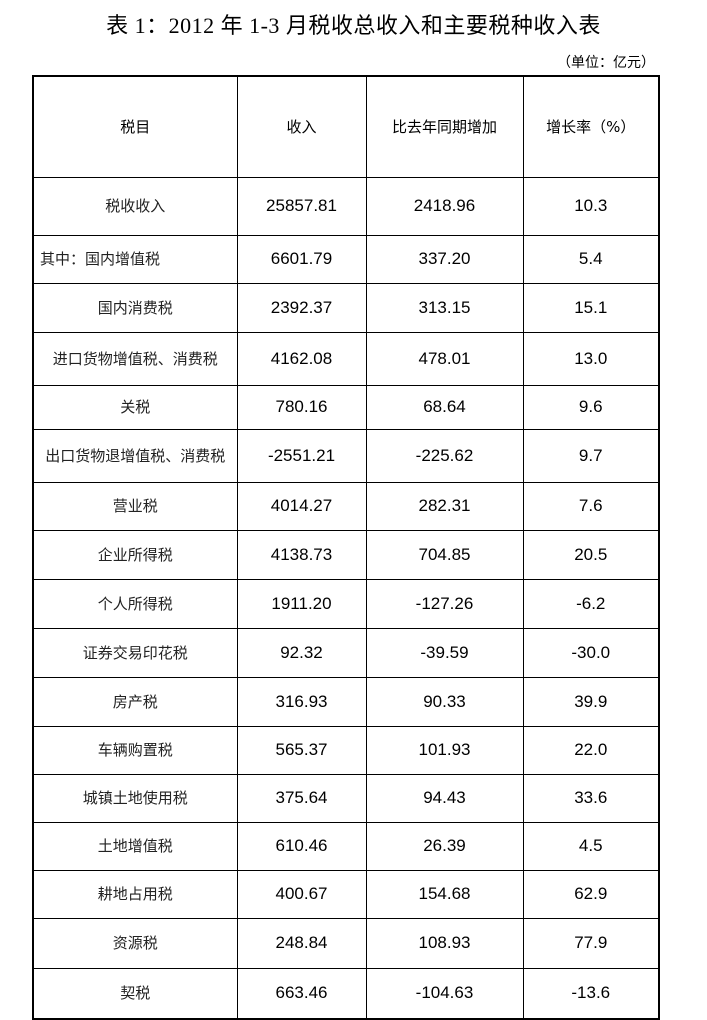 The width and height of the screenshot is (707, 1020). What do you see at coordinates (444, 126) in the screenshot?
I see `header-increase: 比去年同期增加` at bounding box center [444, 126].